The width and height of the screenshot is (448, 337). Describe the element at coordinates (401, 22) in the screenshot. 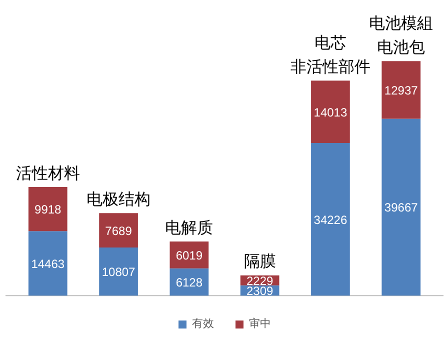

I see `text: 电池模組` at that location.